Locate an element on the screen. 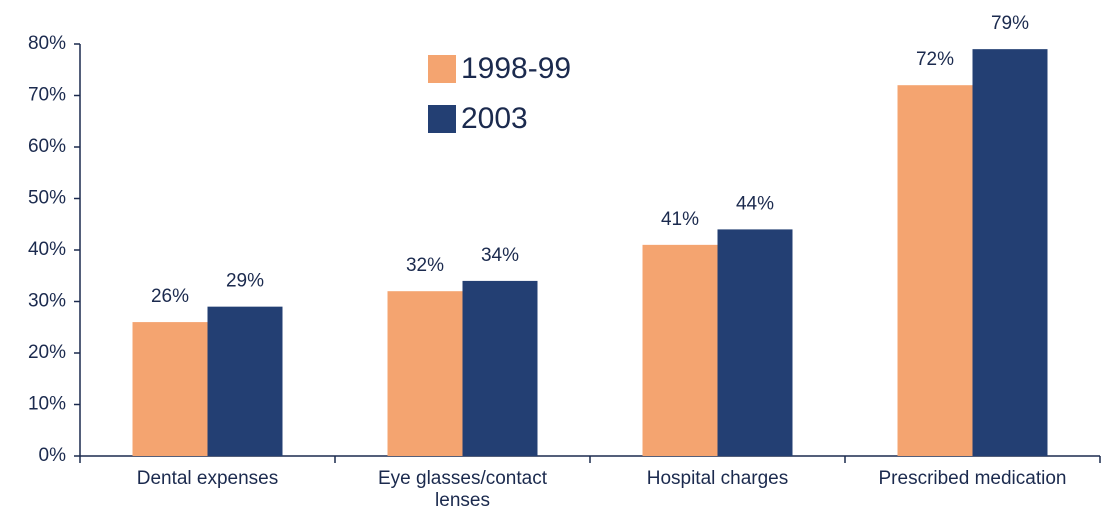 The height and width of the screenshot is (524, 1108). data-label: 41% is located at coordinates (680, 219).